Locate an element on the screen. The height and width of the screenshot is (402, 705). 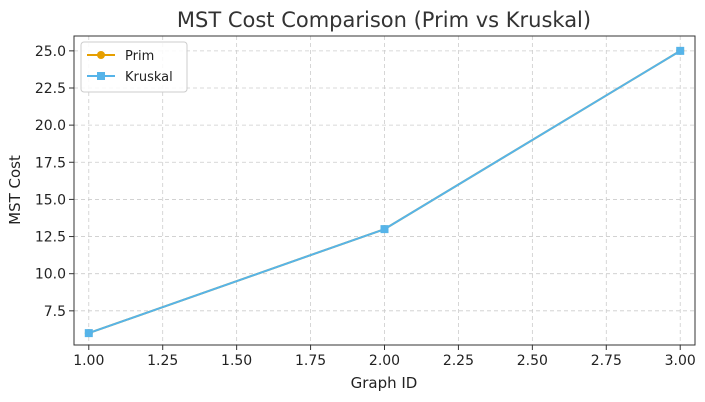
legend-marker-kruskal is located at coordinates (101, 76).